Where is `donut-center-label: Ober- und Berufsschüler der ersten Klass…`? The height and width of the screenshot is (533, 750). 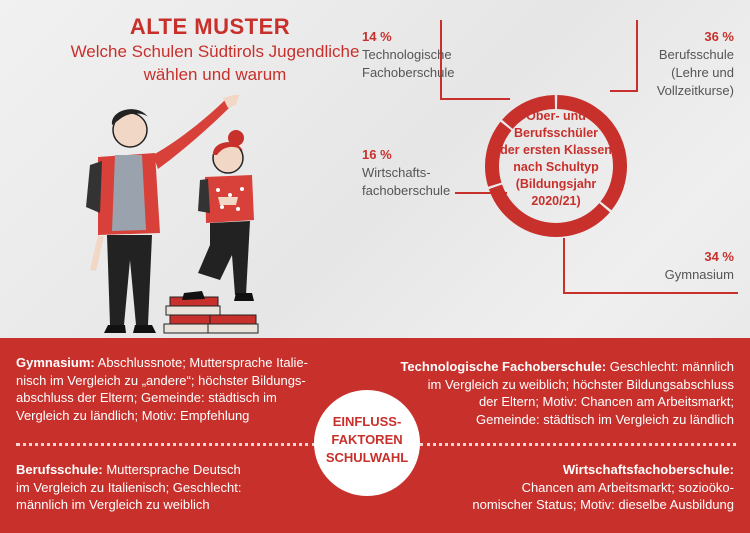 donut-center-label: Ober- und Berufsschüler der ersten Klass… is located at coordinates (556, 159).